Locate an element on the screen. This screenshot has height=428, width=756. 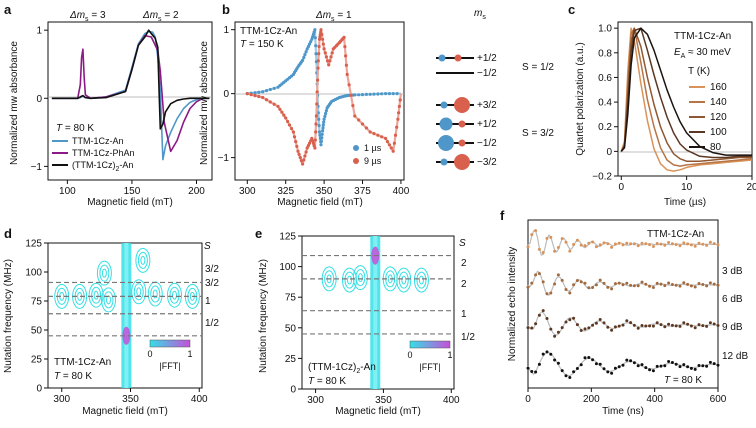
spin-label-half: S = 1/2 is located at coordinates (538, 67).